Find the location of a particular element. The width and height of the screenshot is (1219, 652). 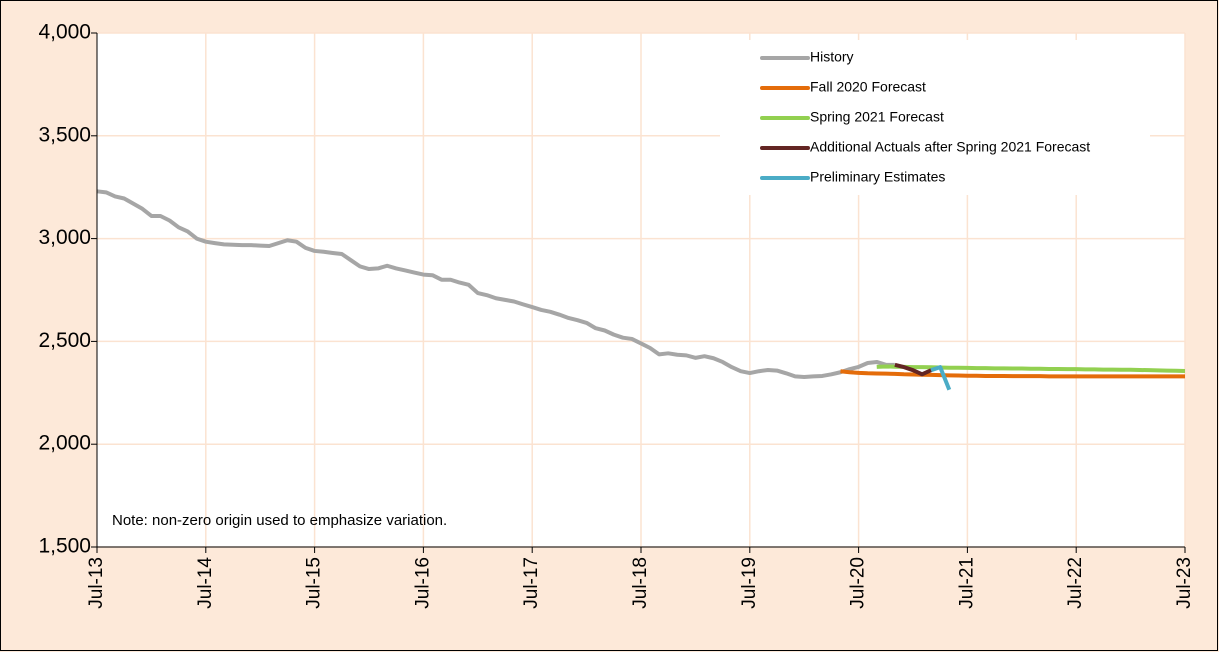

y-tick-label: 3,000 is located at coordinates (64, 237).